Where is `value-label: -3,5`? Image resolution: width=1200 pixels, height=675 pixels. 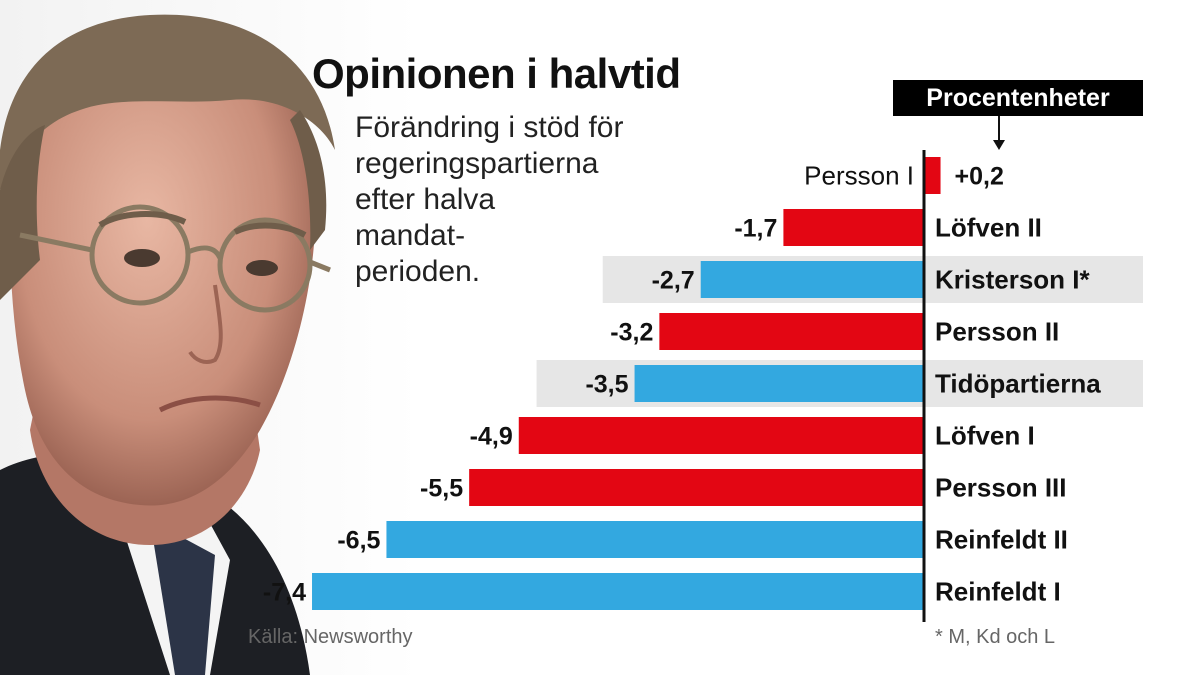
value-label: -3,5 is located at coordinates (606, 385).